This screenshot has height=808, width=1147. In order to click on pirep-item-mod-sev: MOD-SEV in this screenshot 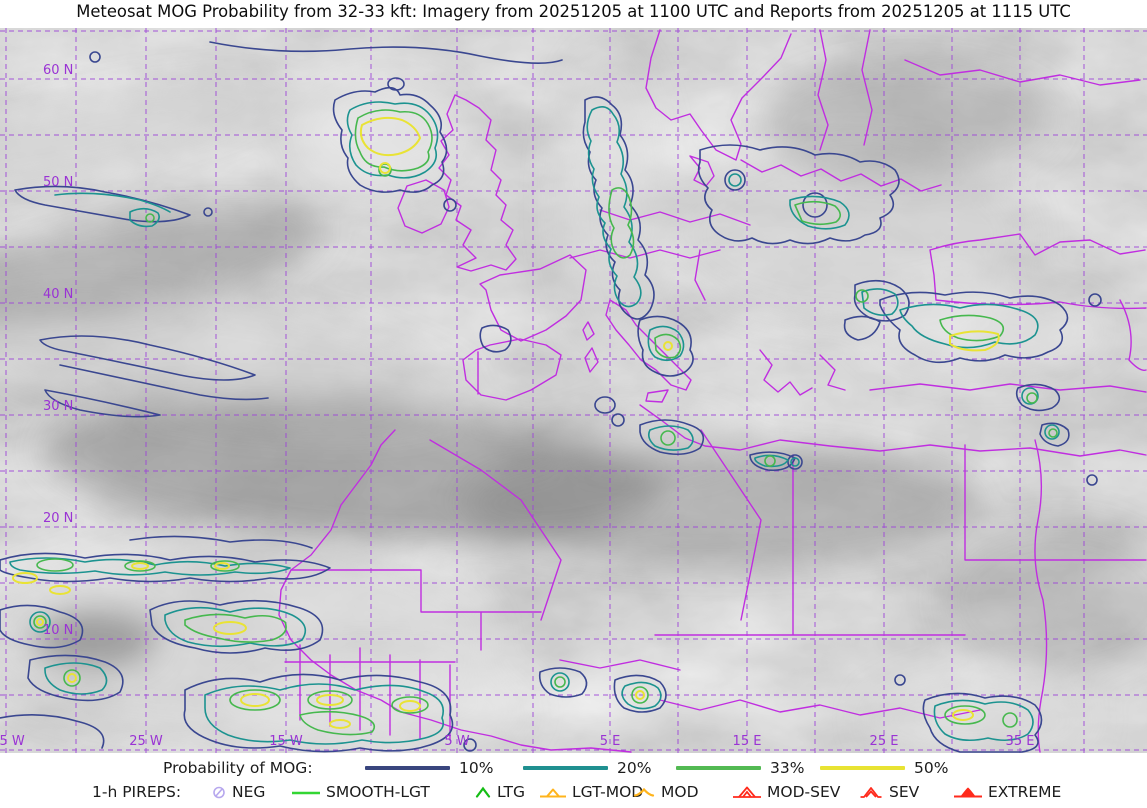, I will do `click(786, 792)`.